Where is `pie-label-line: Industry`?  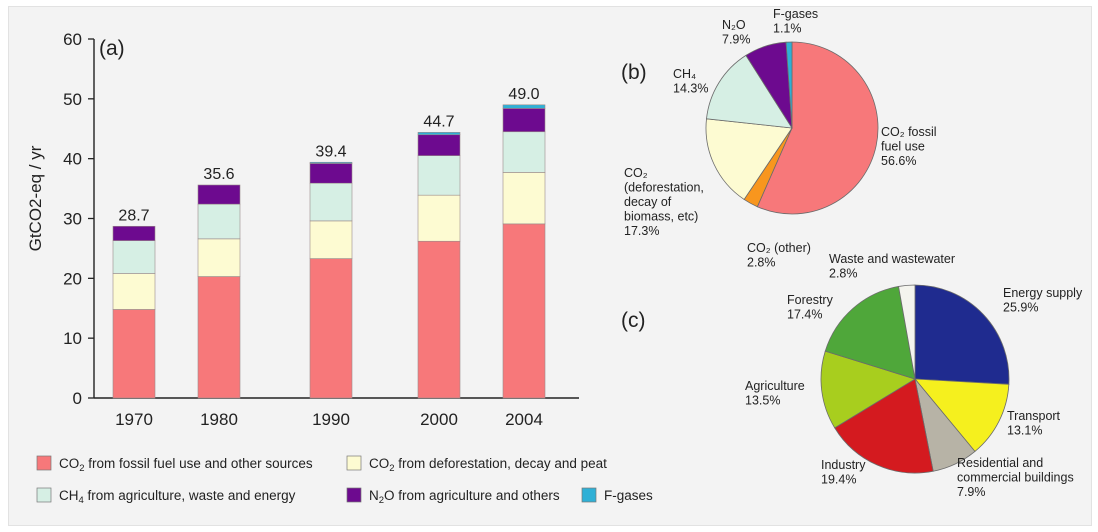 pie-label-line: Industry is located at coordinates (843, 465).